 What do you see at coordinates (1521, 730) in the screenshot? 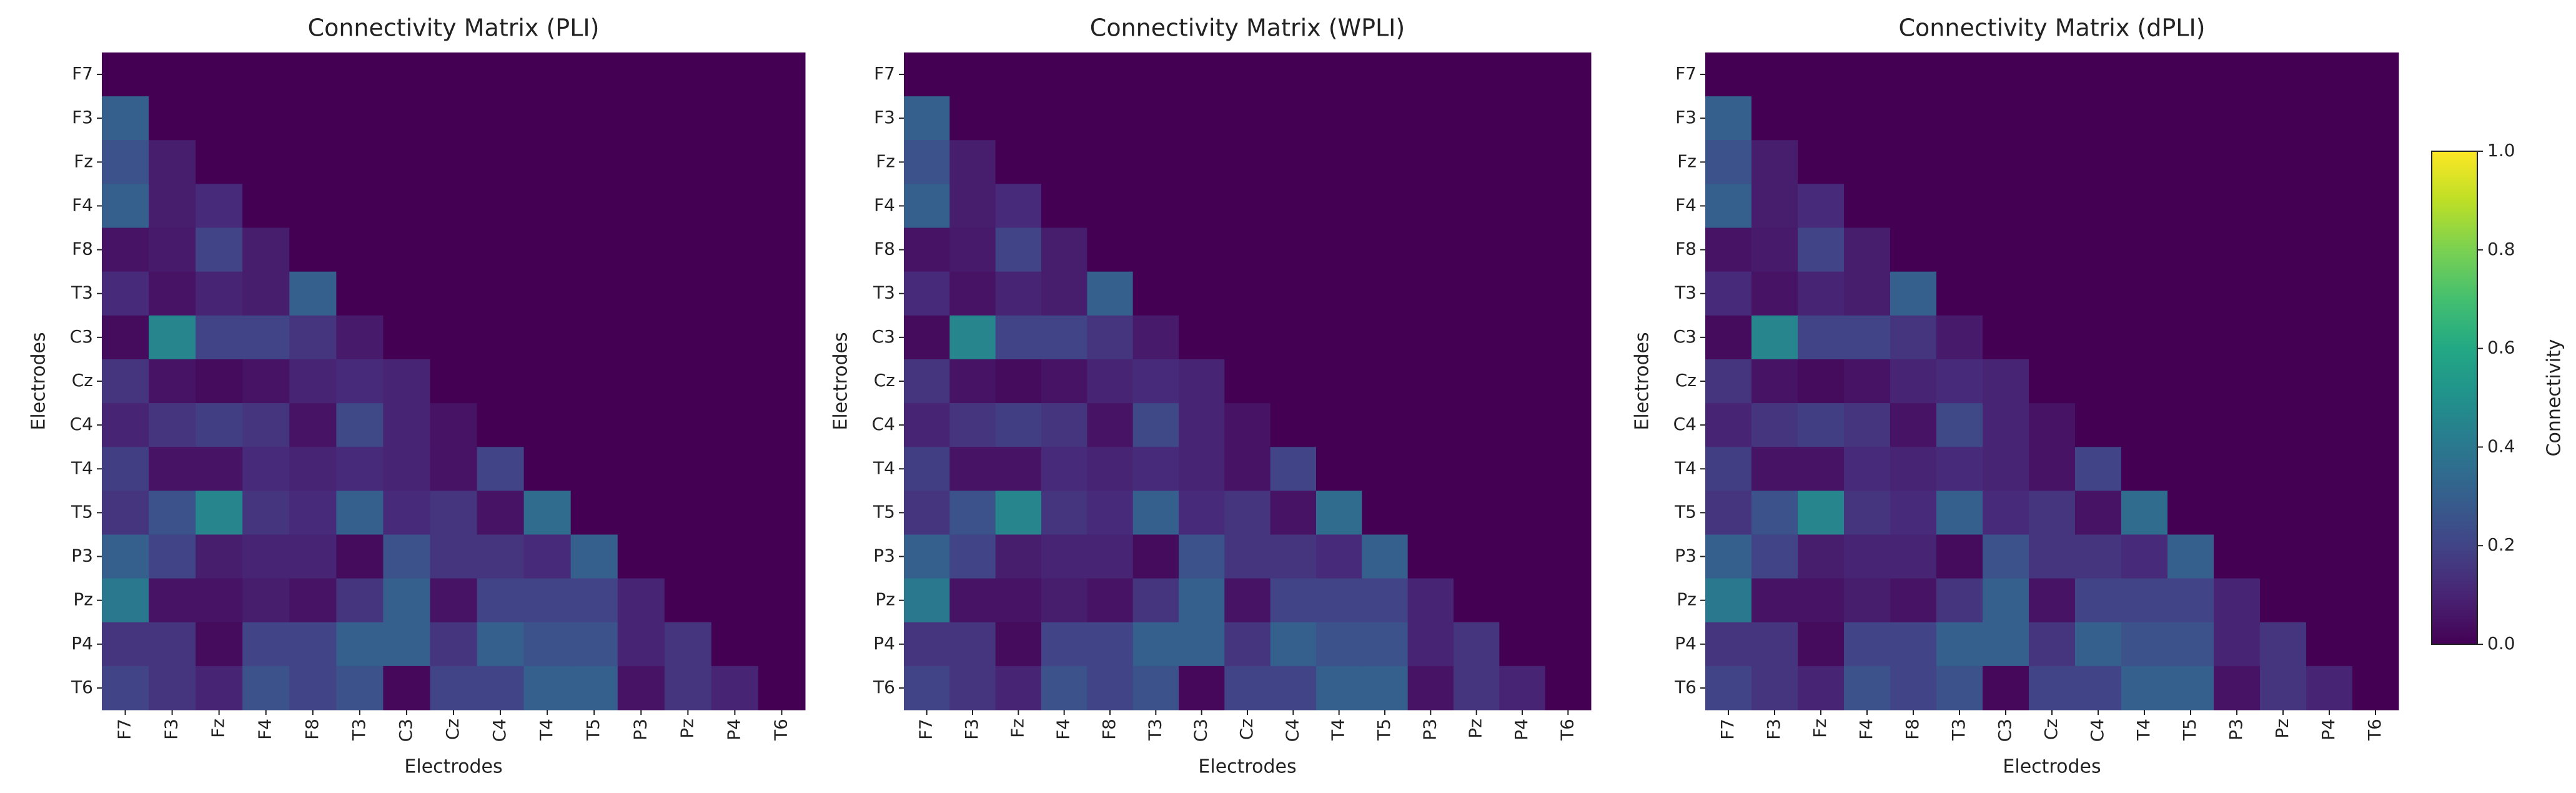
I see `x-tick-label: P4` at bounding box center [1521, 730].